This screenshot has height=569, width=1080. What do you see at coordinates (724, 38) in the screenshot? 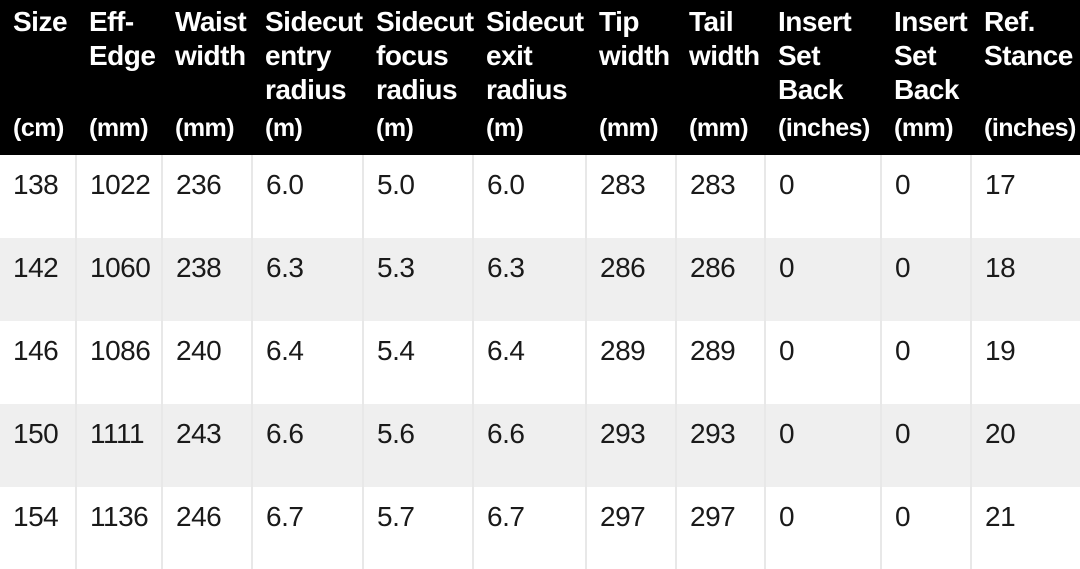
I see `column-title: Tail width` at bounding box center [724, 38].